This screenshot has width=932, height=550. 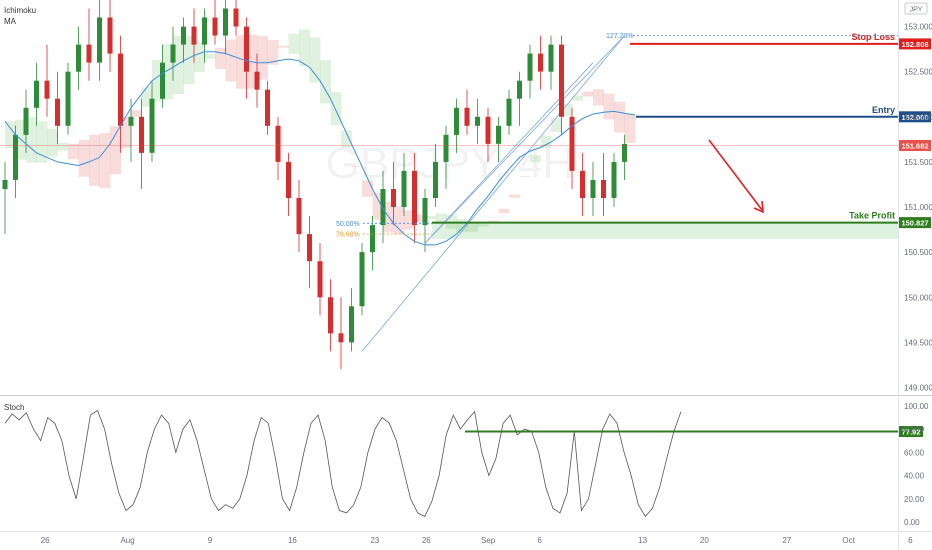 What do you see at coordinates (20, 10) in the screenshot?
I see `indicator-label-ichimoku: Ichimoku` at bounding box center [20, 10].